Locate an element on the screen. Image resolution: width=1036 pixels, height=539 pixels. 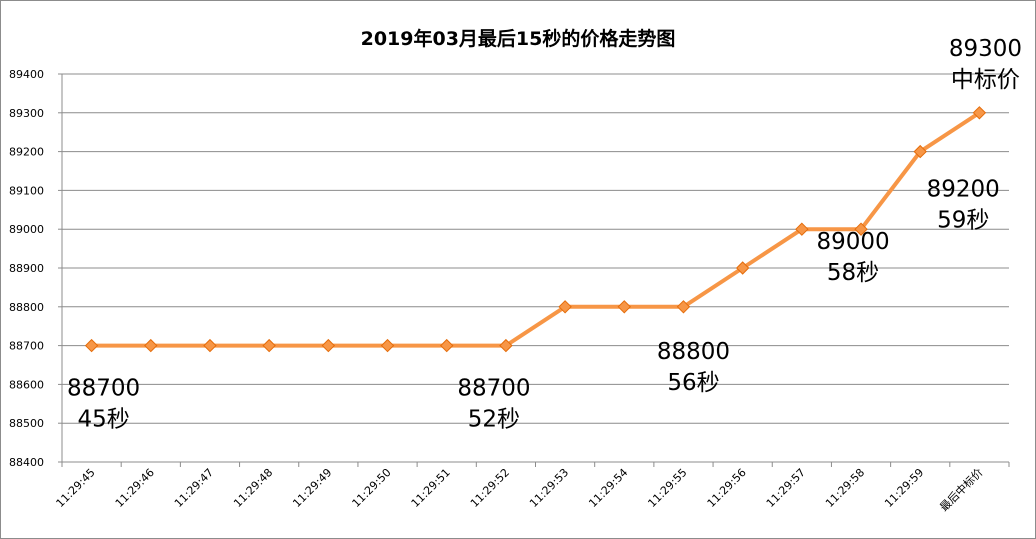
x-tick-label: 11:29:59 is located at coordinates (904, 488).